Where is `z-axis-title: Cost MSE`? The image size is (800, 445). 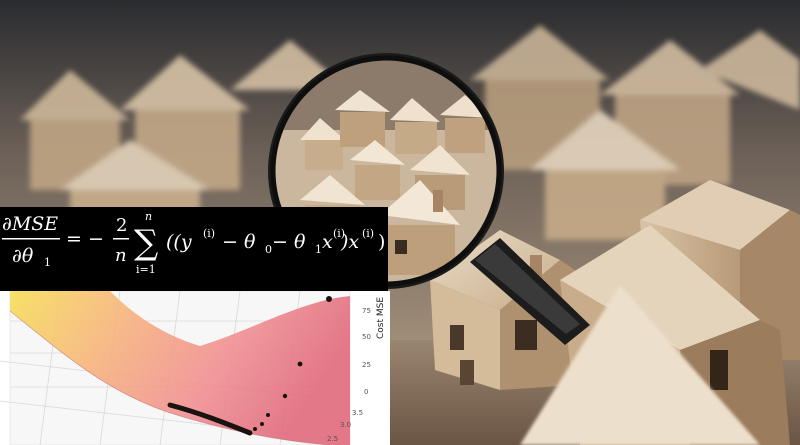
z-axis-title: Cost MSE is located at coordinates (381, 318).